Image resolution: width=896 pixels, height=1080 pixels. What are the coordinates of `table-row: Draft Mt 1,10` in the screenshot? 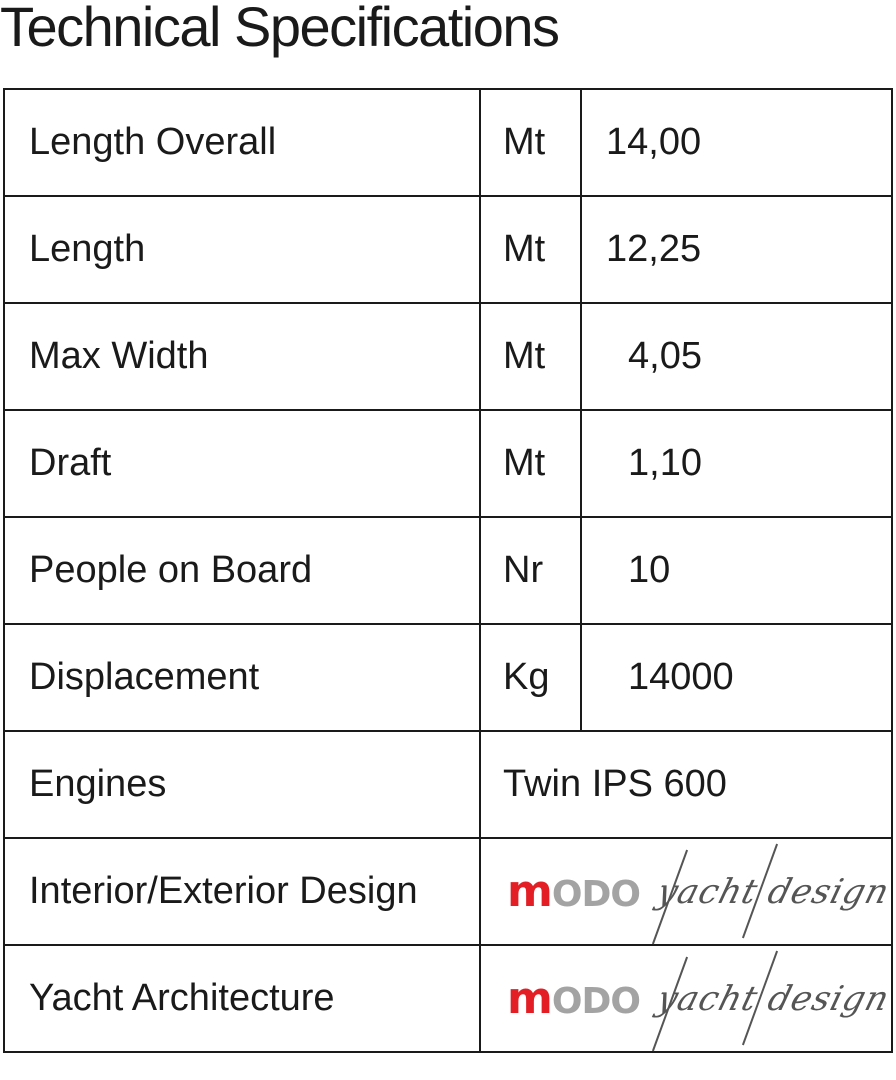 It's located at (448, 463).